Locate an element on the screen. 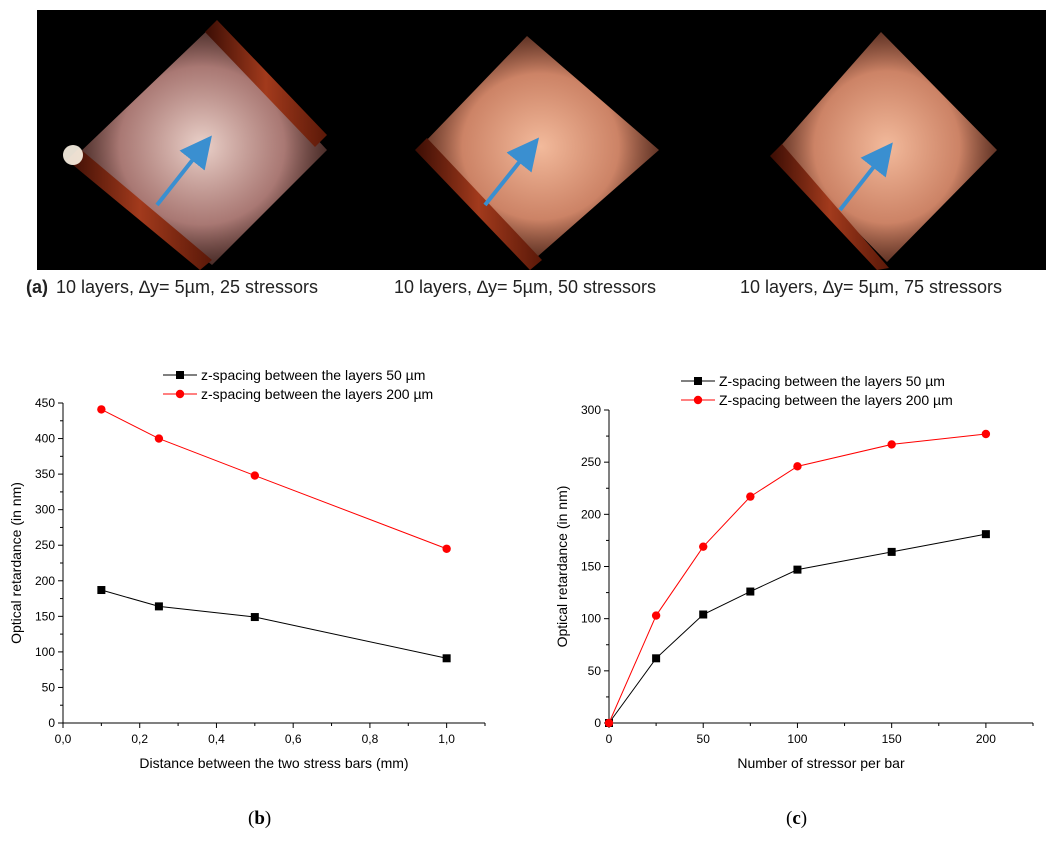  x-tick-label: 0,8 is located at coordinates (370, 739).